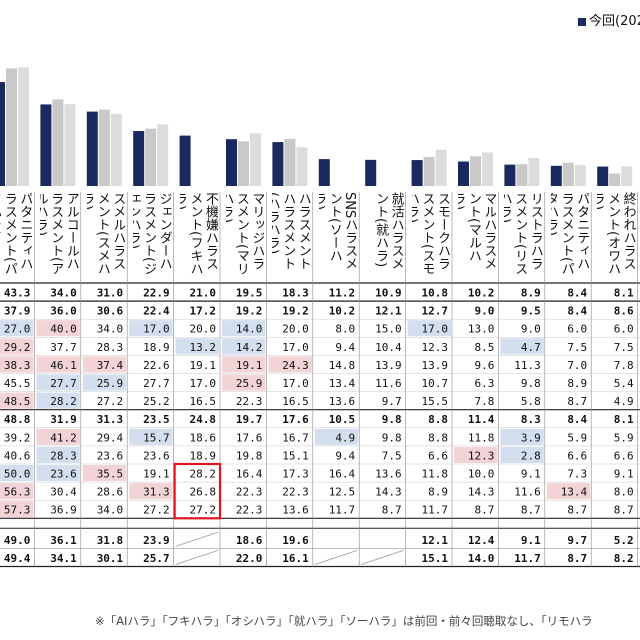 This screenshot has height=640, width=640. Describe the element at coordinates (481, 540) in the screenshot. I see `table-cell: 12.4` at that location.